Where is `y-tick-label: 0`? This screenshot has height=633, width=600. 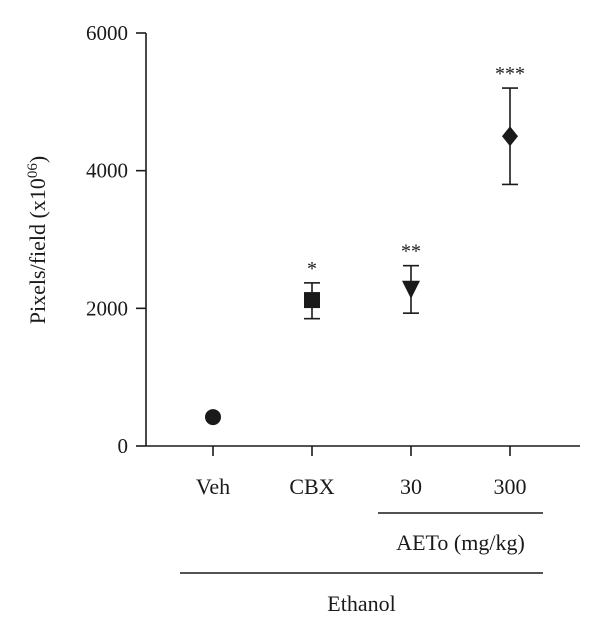 y-tick-label: 0 is located at coordinates (123, 446).